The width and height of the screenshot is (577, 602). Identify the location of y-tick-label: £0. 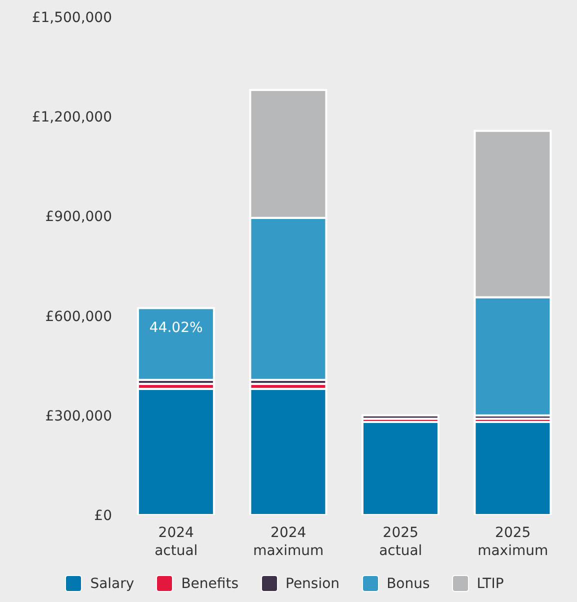
(103, 516).